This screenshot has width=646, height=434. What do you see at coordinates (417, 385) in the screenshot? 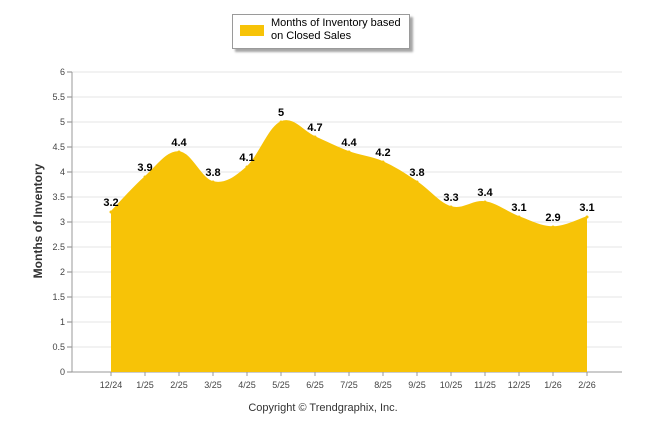
I see `x-tick-label: 9/25` at bounding box center [417, 385].